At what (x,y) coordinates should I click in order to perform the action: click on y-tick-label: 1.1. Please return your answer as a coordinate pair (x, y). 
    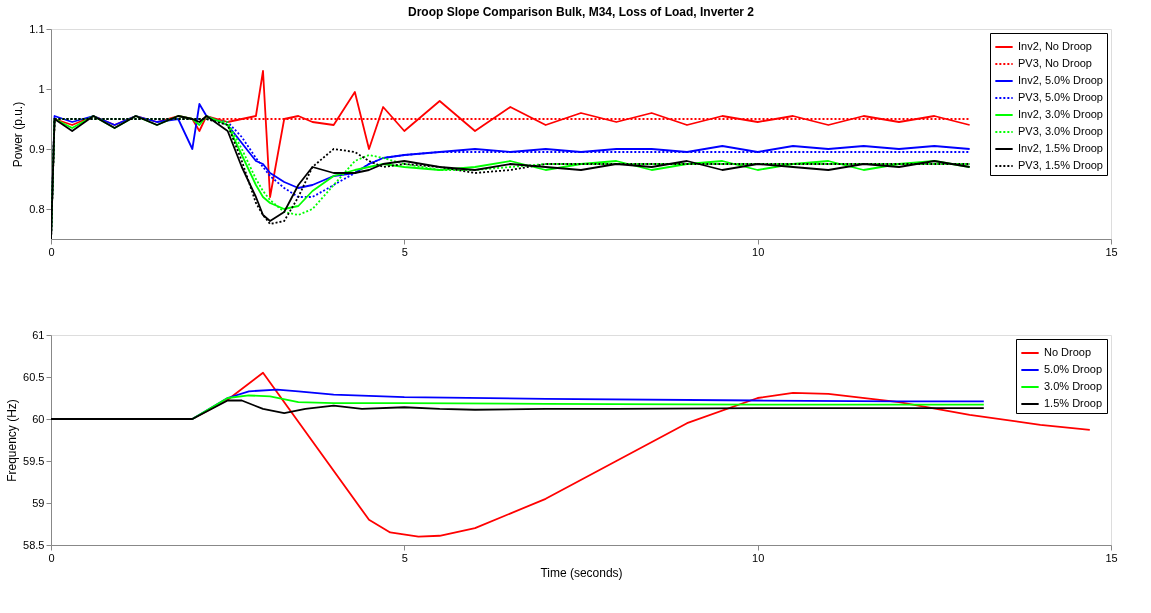
    Looking at the image, I should click on (37, 28).